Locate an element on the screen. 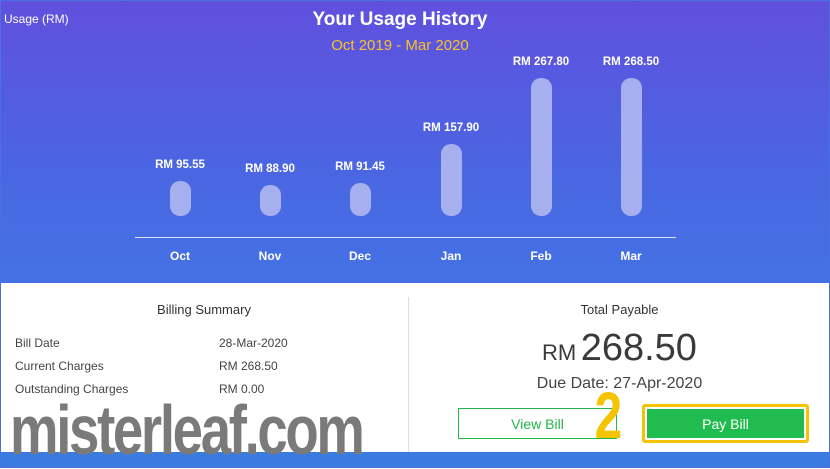 This screenshot has width=830, height=469. chart-subtitle: Oct 2019 - Mar 2020 is located at coordinates (400, 45).